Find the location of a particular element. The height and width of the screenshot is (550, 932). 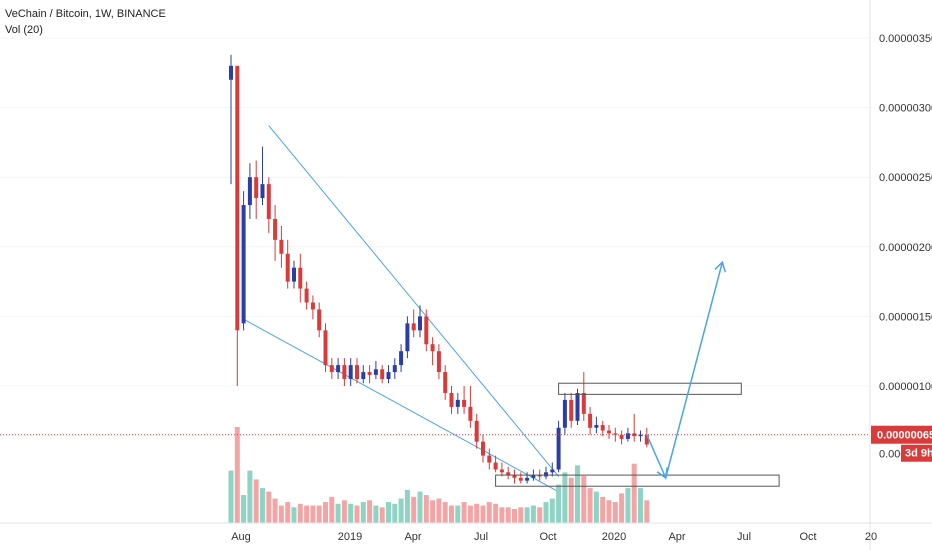

time-tick-label: Apr is located at coordinates (412, 537).